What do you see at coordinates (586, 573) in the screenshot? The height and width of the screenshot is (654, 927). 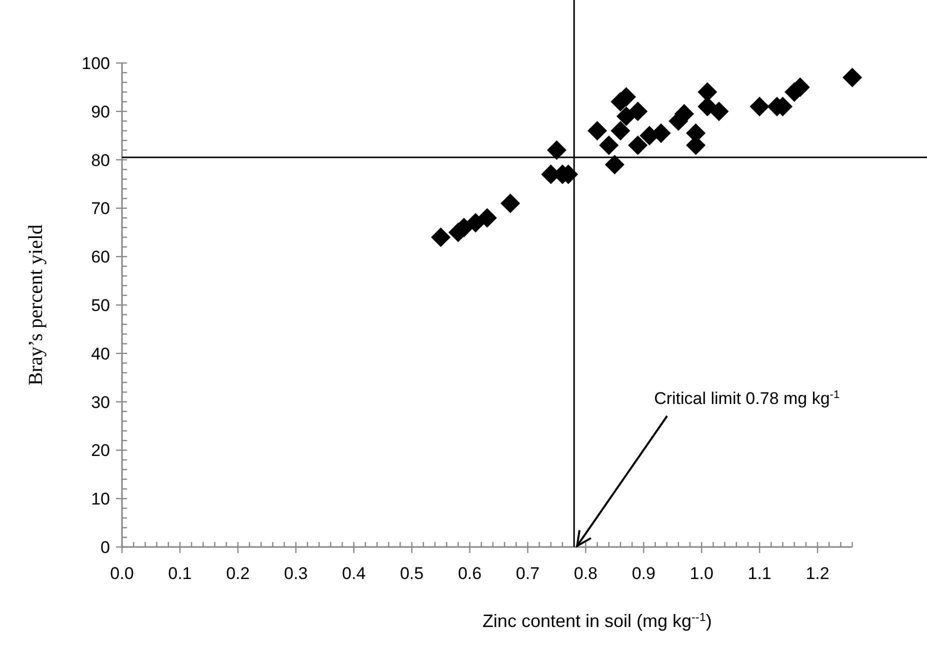 I see `x-tick-label: 0.8` at bounding box center [586, 573].